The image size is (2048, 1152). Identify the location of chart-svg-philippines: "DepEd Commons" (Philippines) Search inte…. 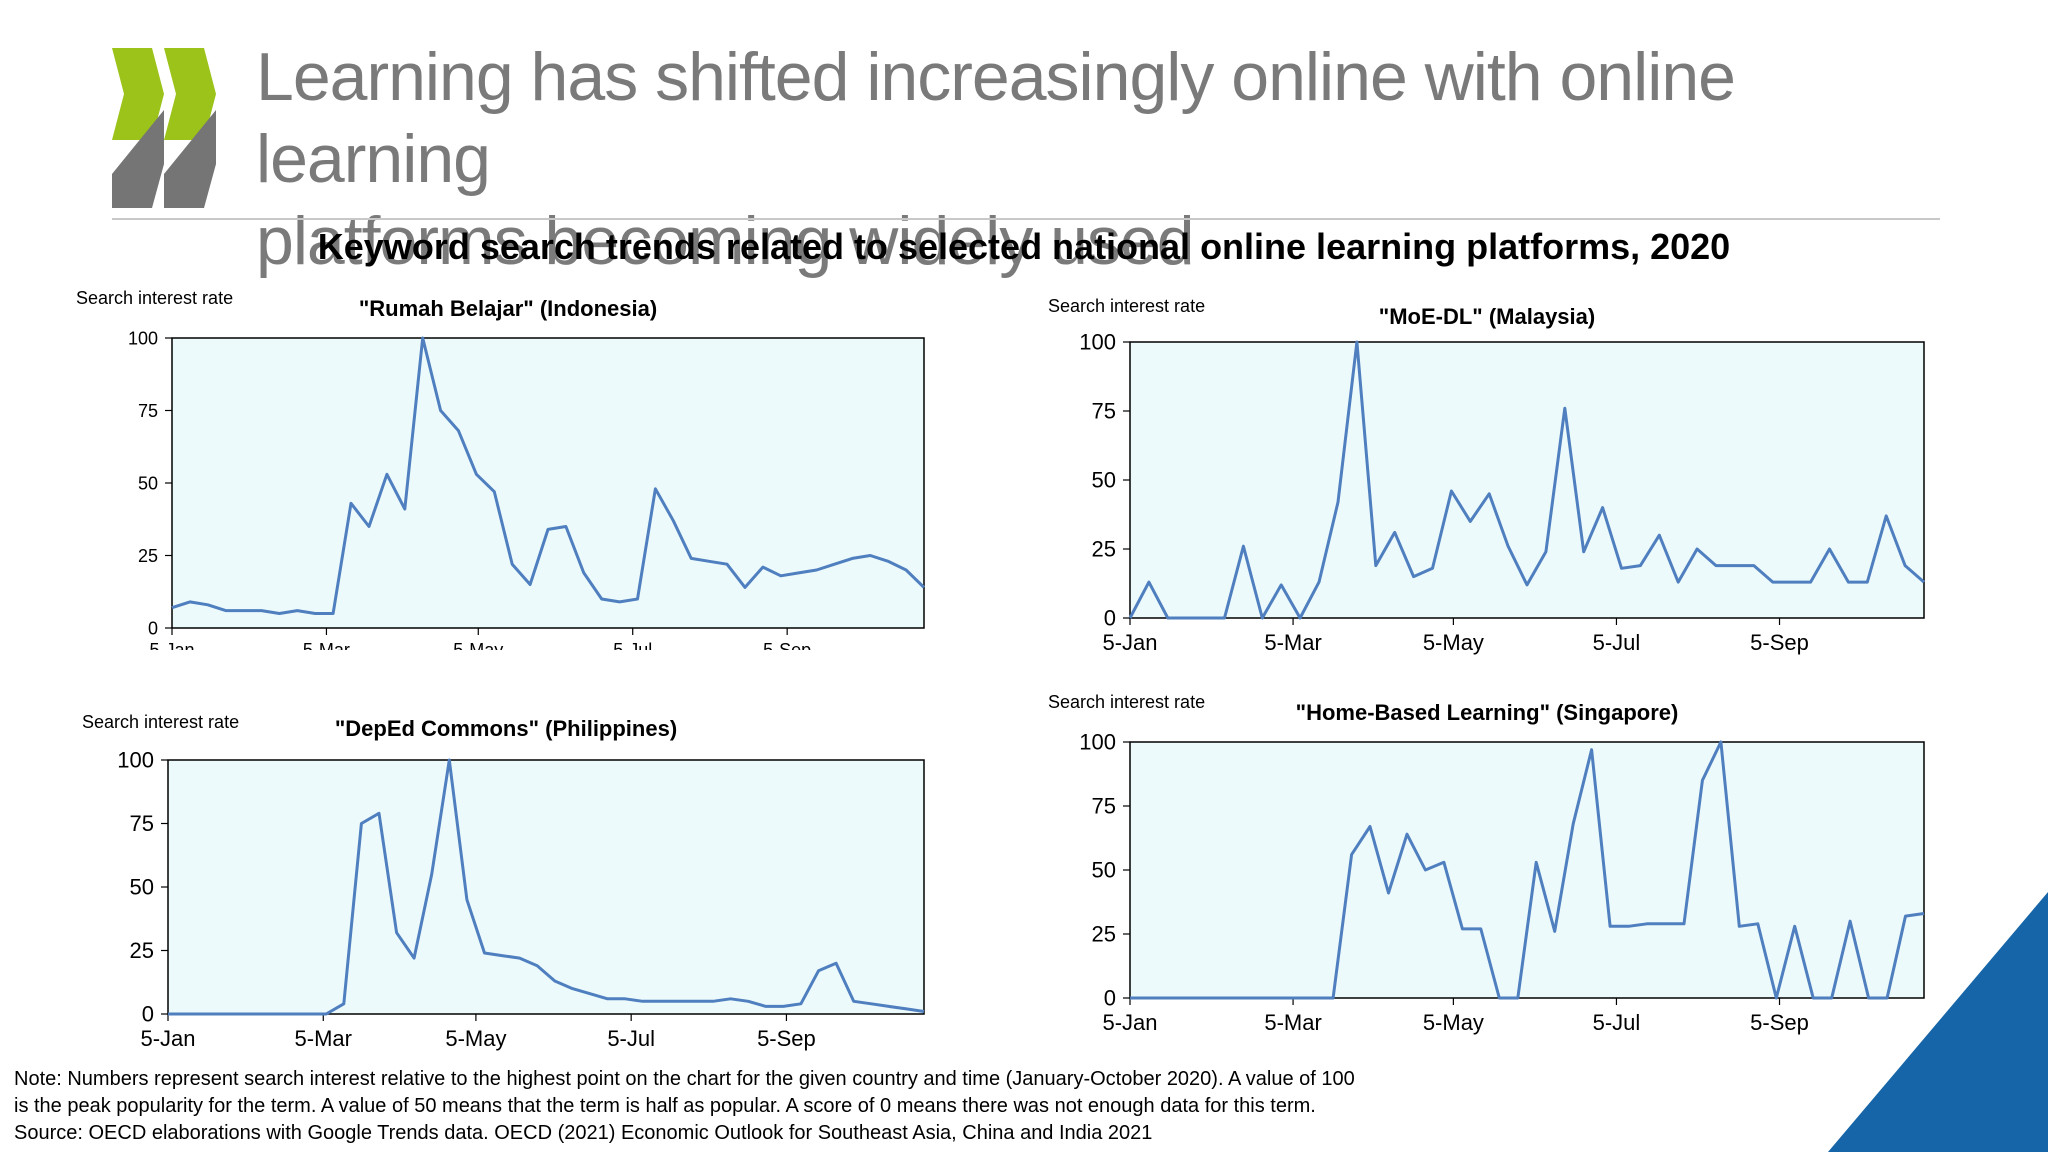
(504, 881).